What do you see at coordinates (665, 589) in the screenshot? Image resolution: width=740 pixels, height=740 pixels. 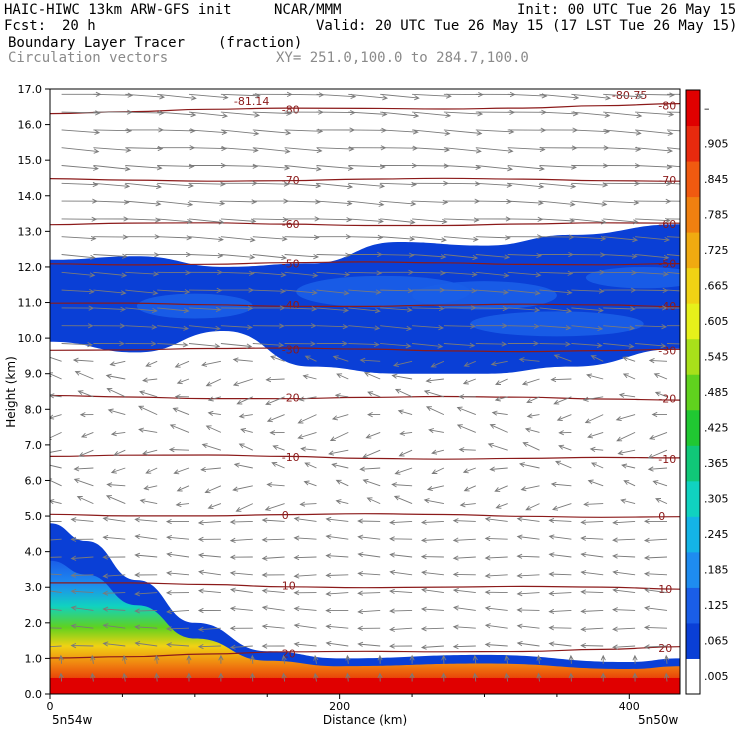 I see `isotherm-label: 10` at bounding box center [665, 589].